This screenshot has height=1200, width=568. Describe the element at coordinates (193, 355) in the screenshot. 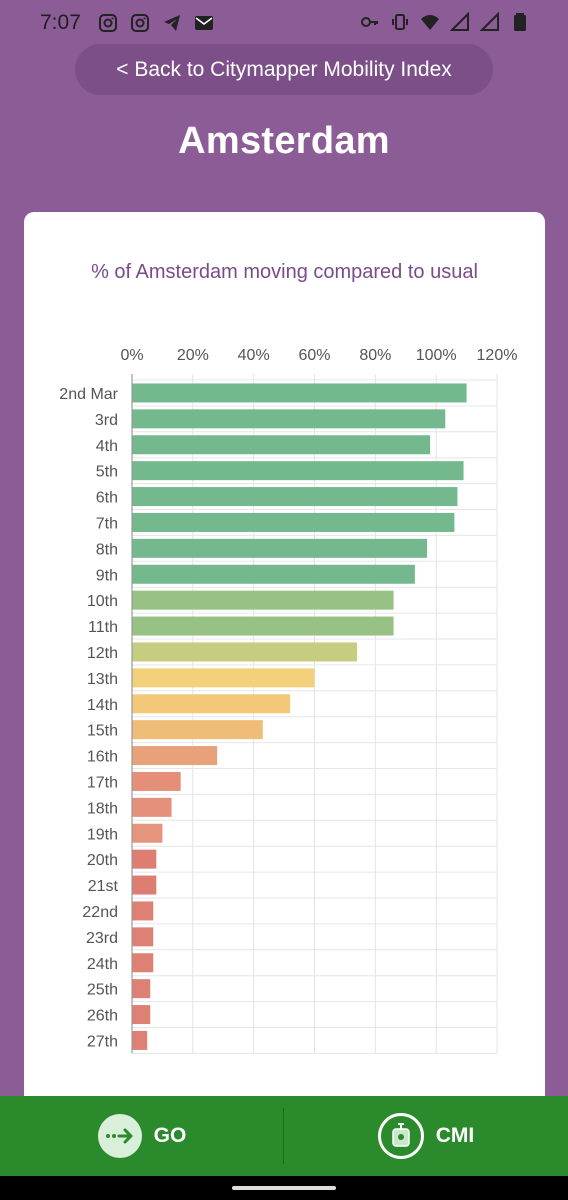

I see `x-tick-label: 20%` at that location.